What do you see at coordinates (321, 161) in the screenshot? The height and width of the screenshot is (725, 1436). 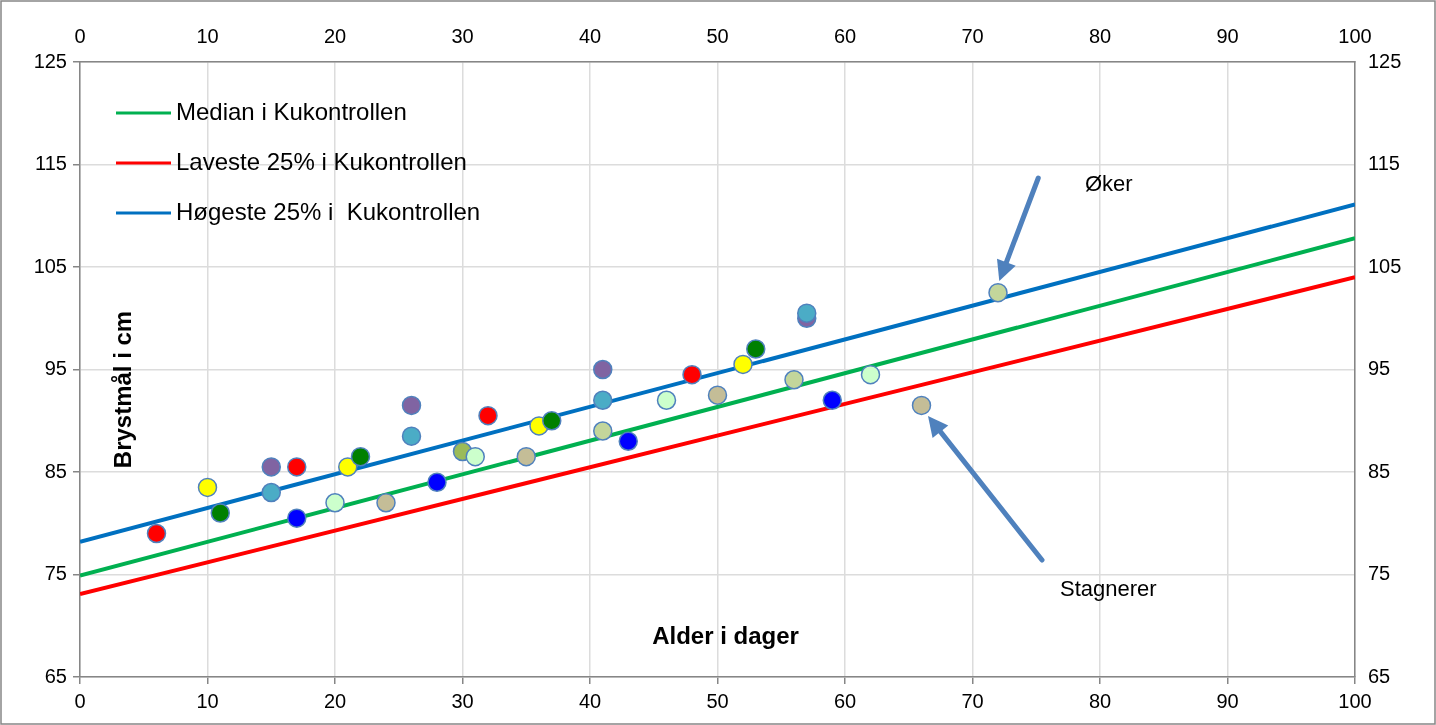 I see `legend-label: Laveste 25% i Kukontrollen` at bounding box center [321, 161].